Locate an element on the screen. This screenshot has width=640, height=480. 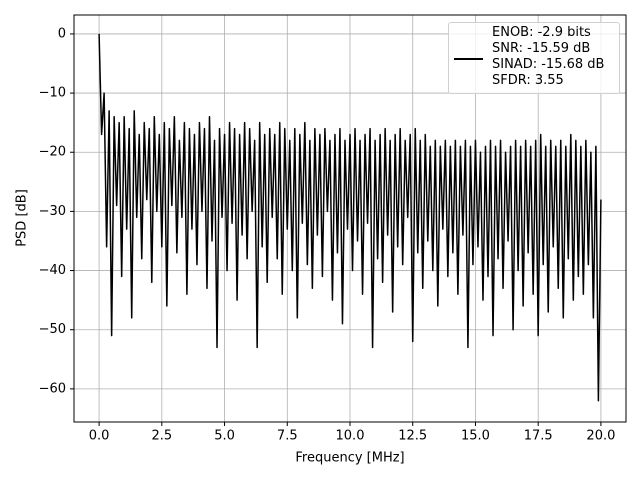
x-tick-label: 5.0 is located at coordinates (224, 436).